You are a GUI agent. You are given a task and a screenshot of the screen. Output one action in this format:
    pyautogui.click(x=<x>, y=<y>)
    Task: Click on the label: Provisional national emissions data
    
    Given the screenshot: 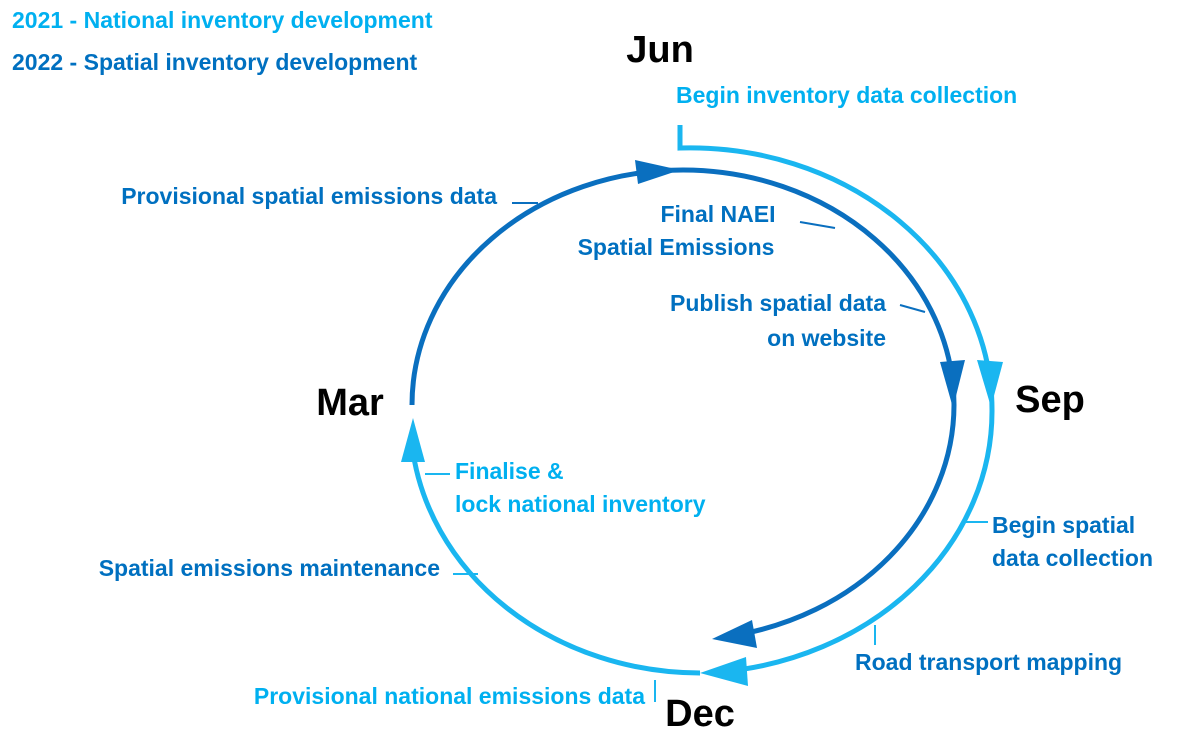 What is the action you would take?
    pyautogui.click(x=449, y=696)
    